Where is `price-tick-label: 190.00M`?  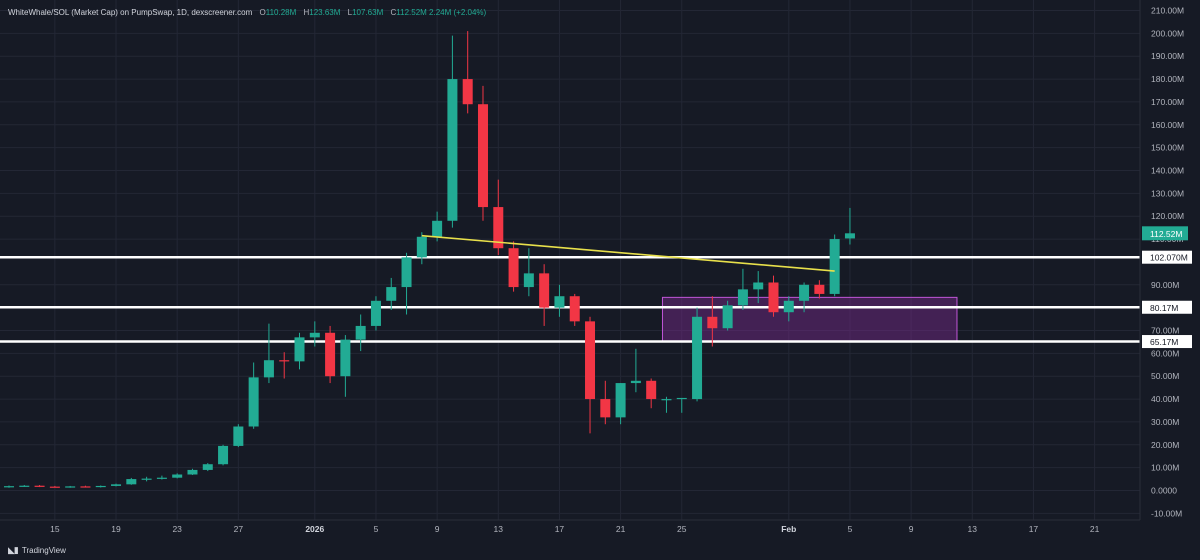
price-tick-label: 190.00M is located at coordinates (1167, 56).